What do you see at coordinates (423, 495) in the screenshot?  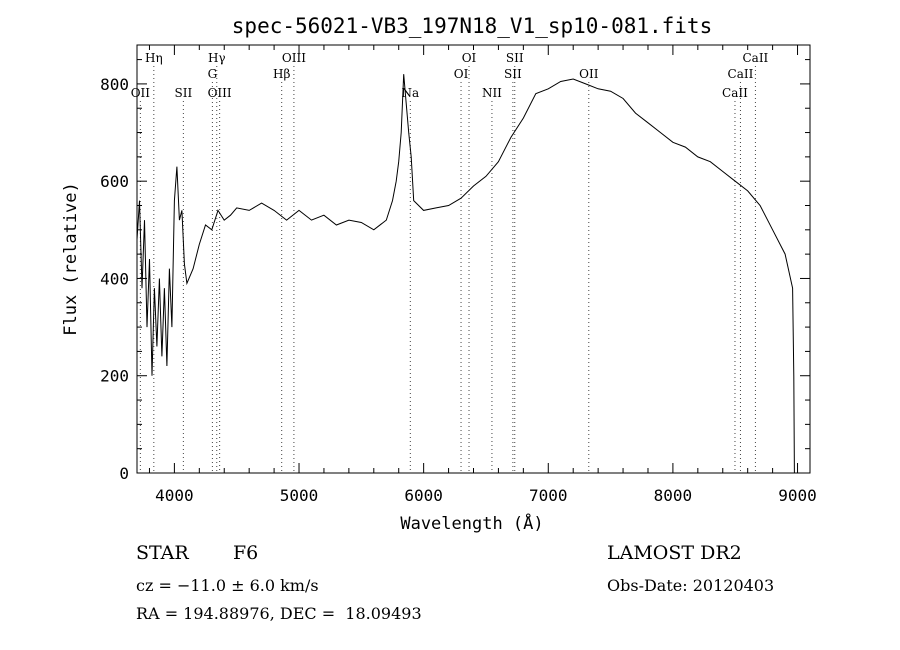 I see `x-tick-label: 6000` at bounding box center [423, 495].